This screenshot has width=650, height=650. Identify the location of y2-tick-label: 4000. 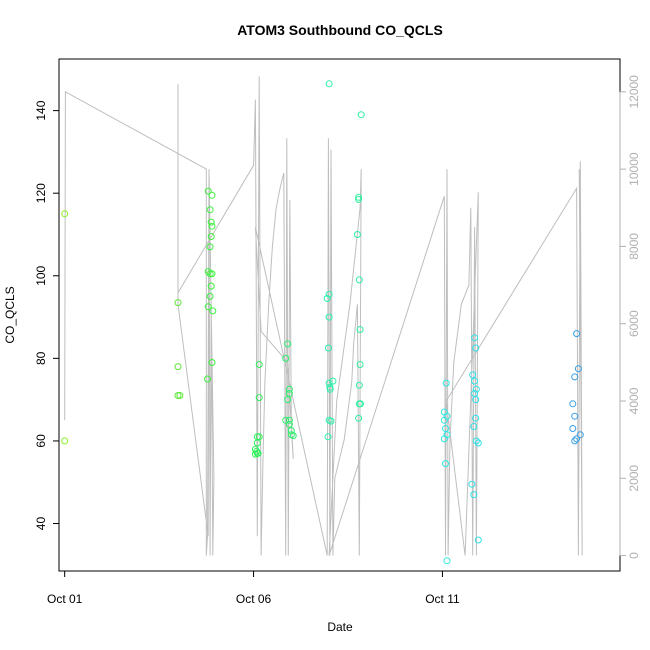
(634, 400).